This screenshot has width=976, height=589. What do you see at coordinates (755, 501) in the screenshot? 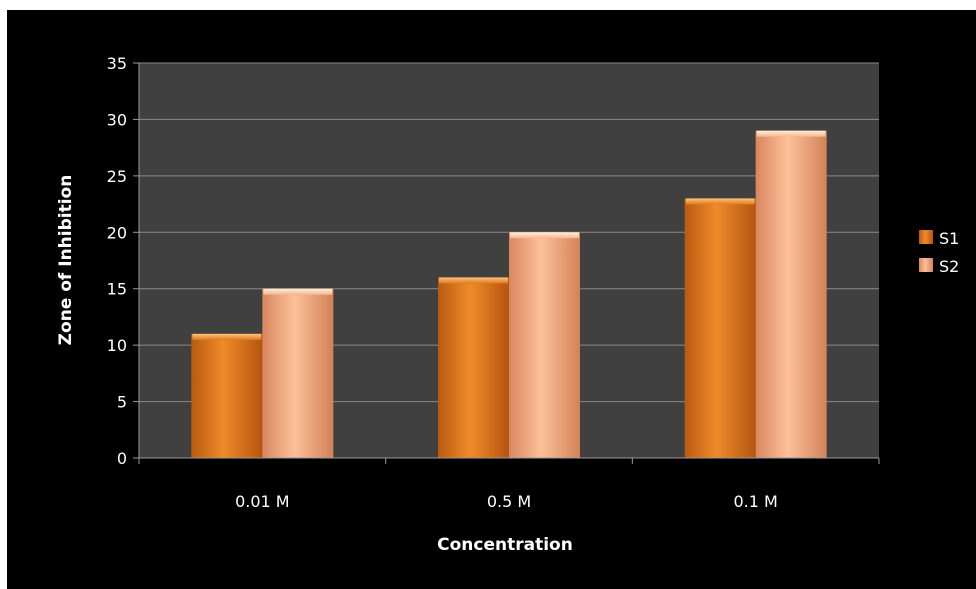
I see `x-tick-label: 0.1 M` at bounding box center [755, 501].